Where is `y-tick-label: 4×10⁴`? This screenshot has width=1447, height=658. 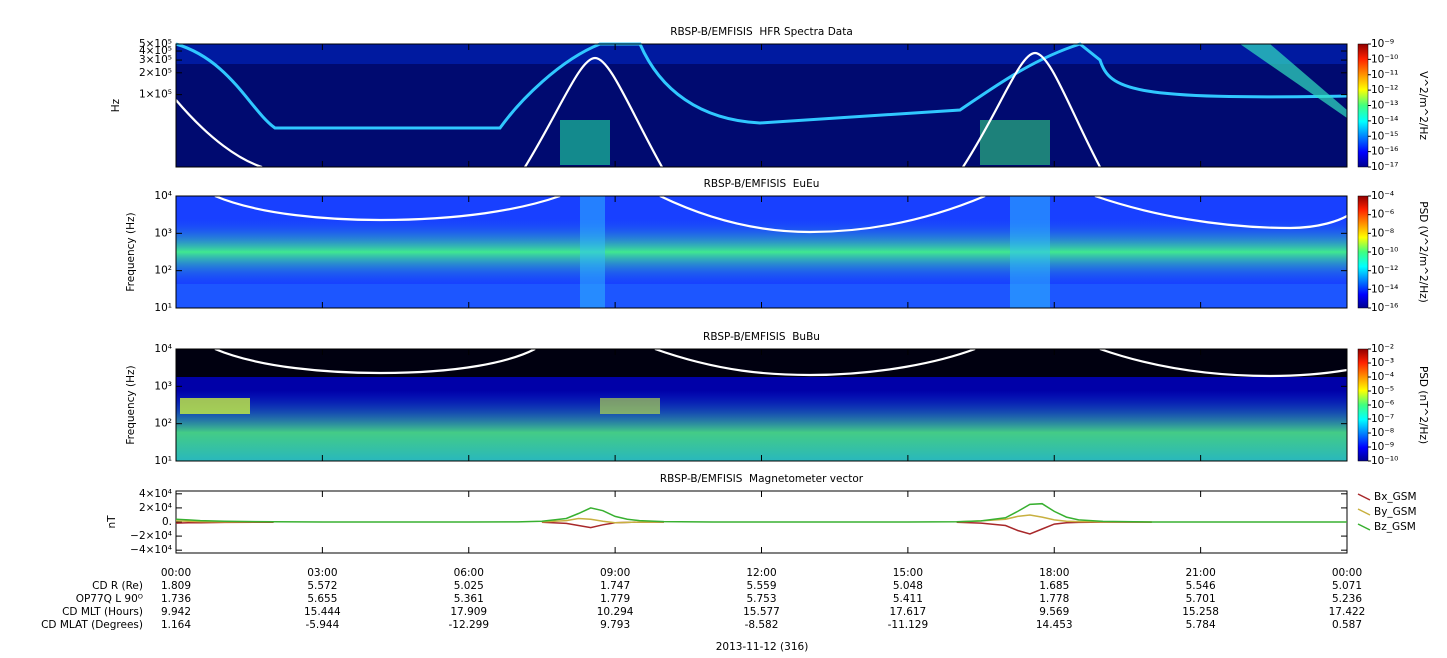 y-tick-label: 4×10⁴ is located at coordinates (155, 494).